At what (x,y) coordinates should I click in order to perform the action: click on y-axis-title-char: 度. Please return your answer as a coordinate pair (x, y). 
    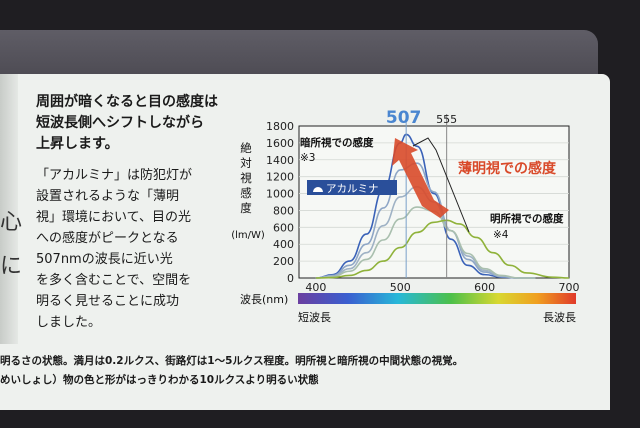
    Looking at the image, I should click on (246, 208).